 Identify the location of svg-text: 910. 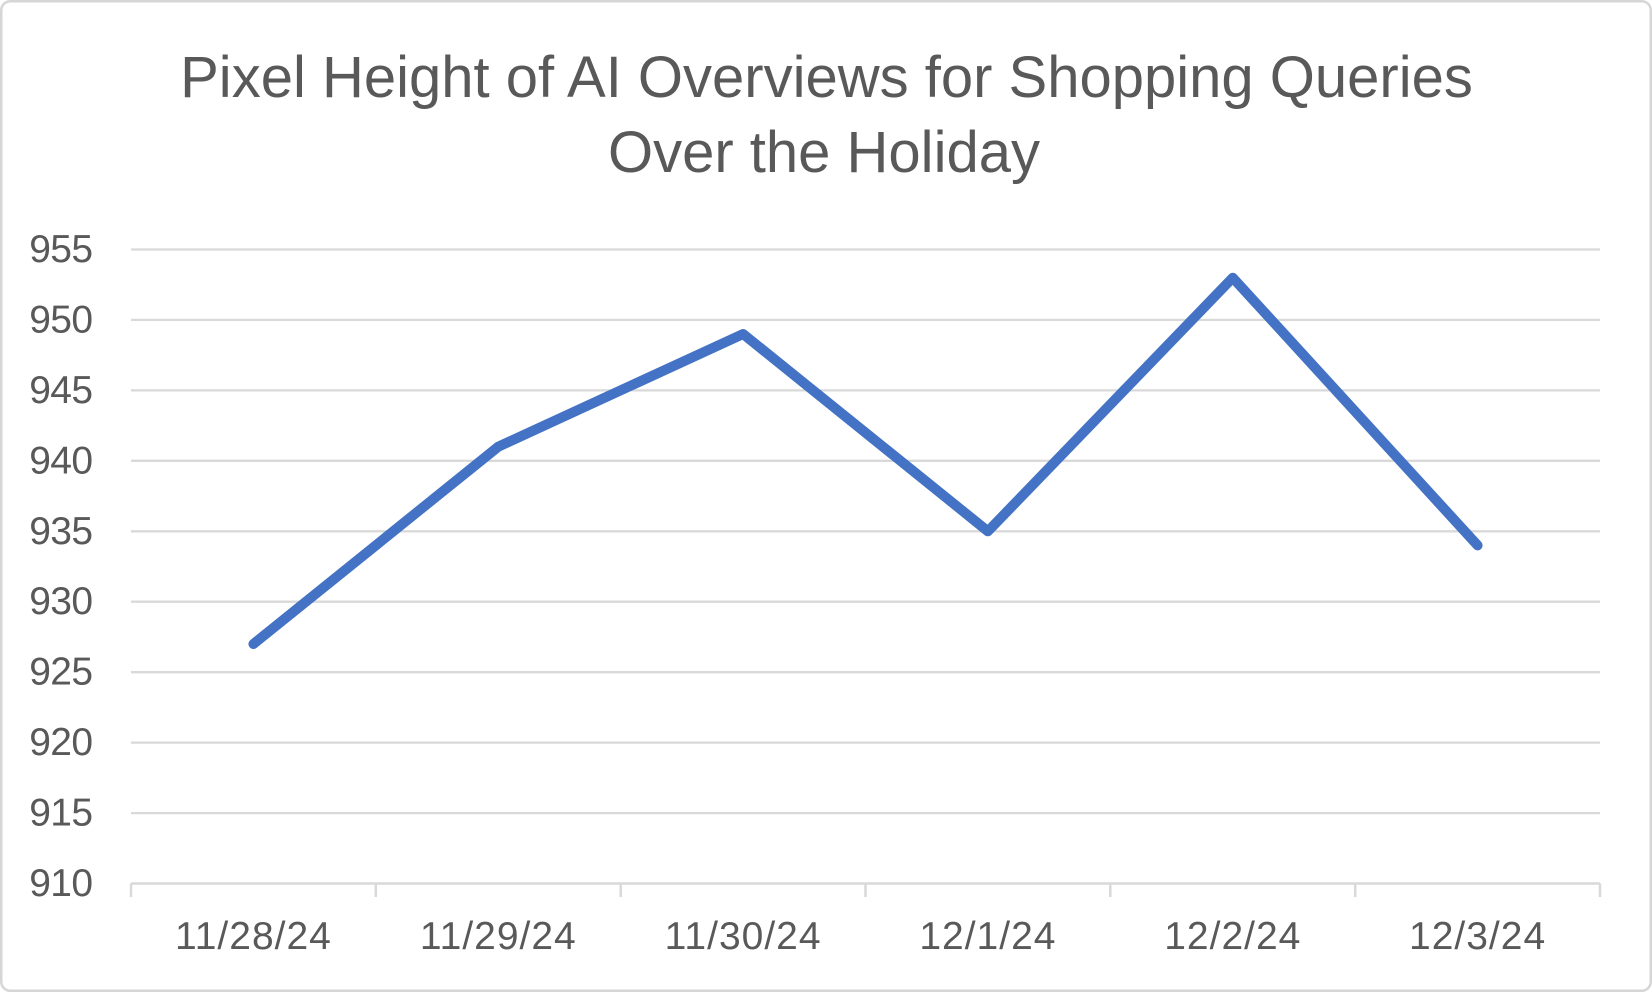
(60, 883).